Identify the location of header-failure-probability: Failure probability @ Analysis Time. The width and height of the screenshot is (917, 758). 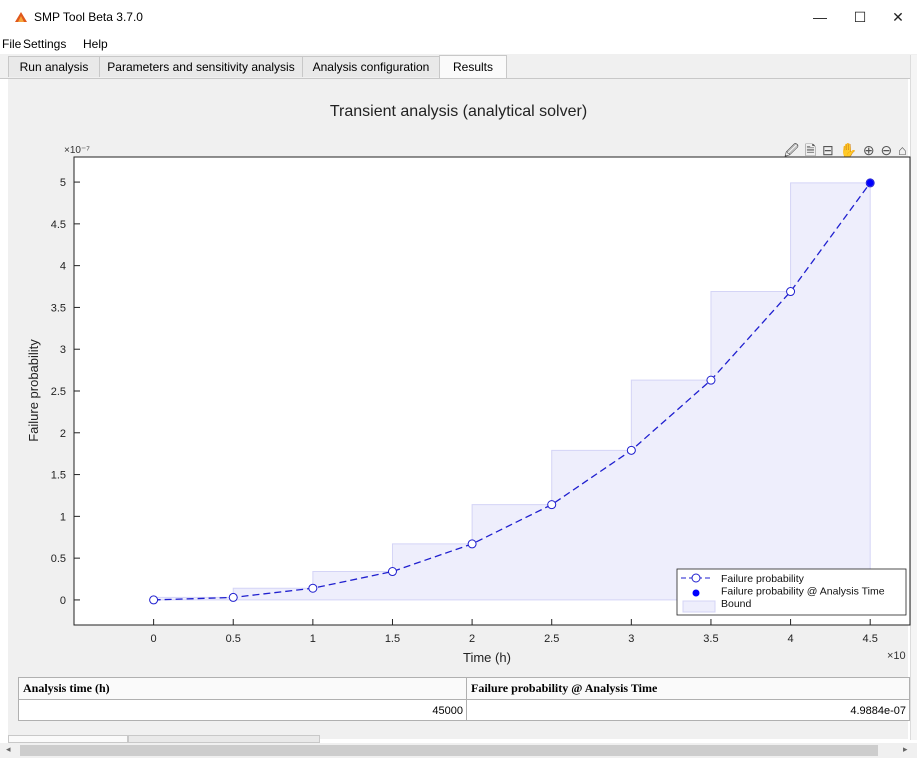
(688, 689).